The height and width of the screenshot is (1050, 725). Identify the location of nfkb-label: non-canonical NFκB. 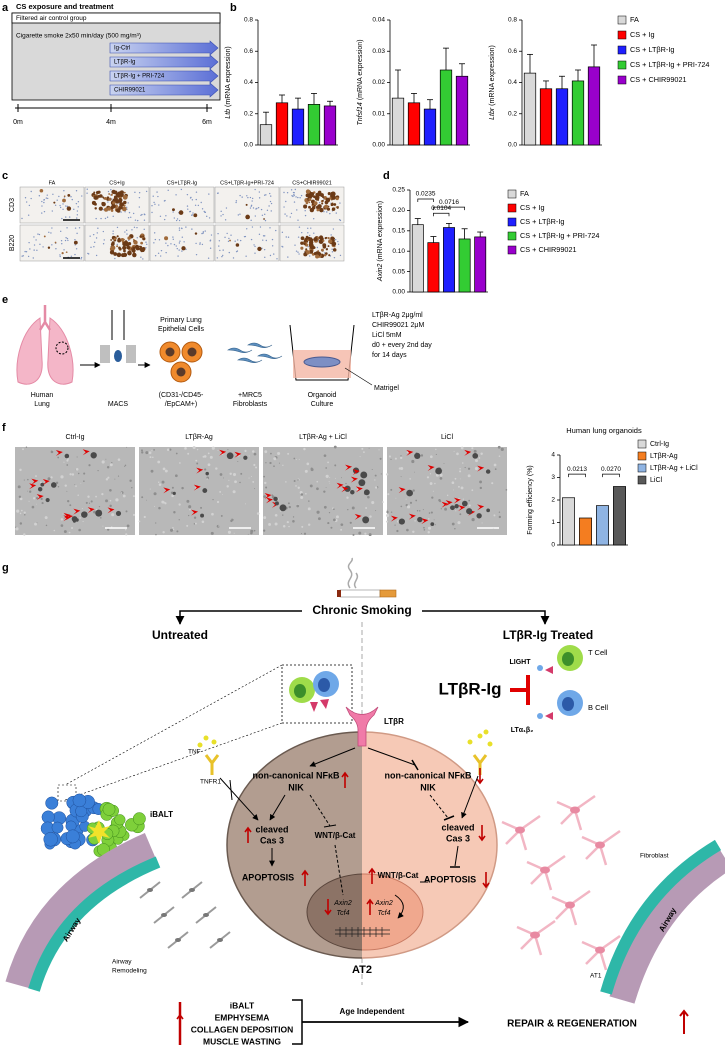
(428, 775).